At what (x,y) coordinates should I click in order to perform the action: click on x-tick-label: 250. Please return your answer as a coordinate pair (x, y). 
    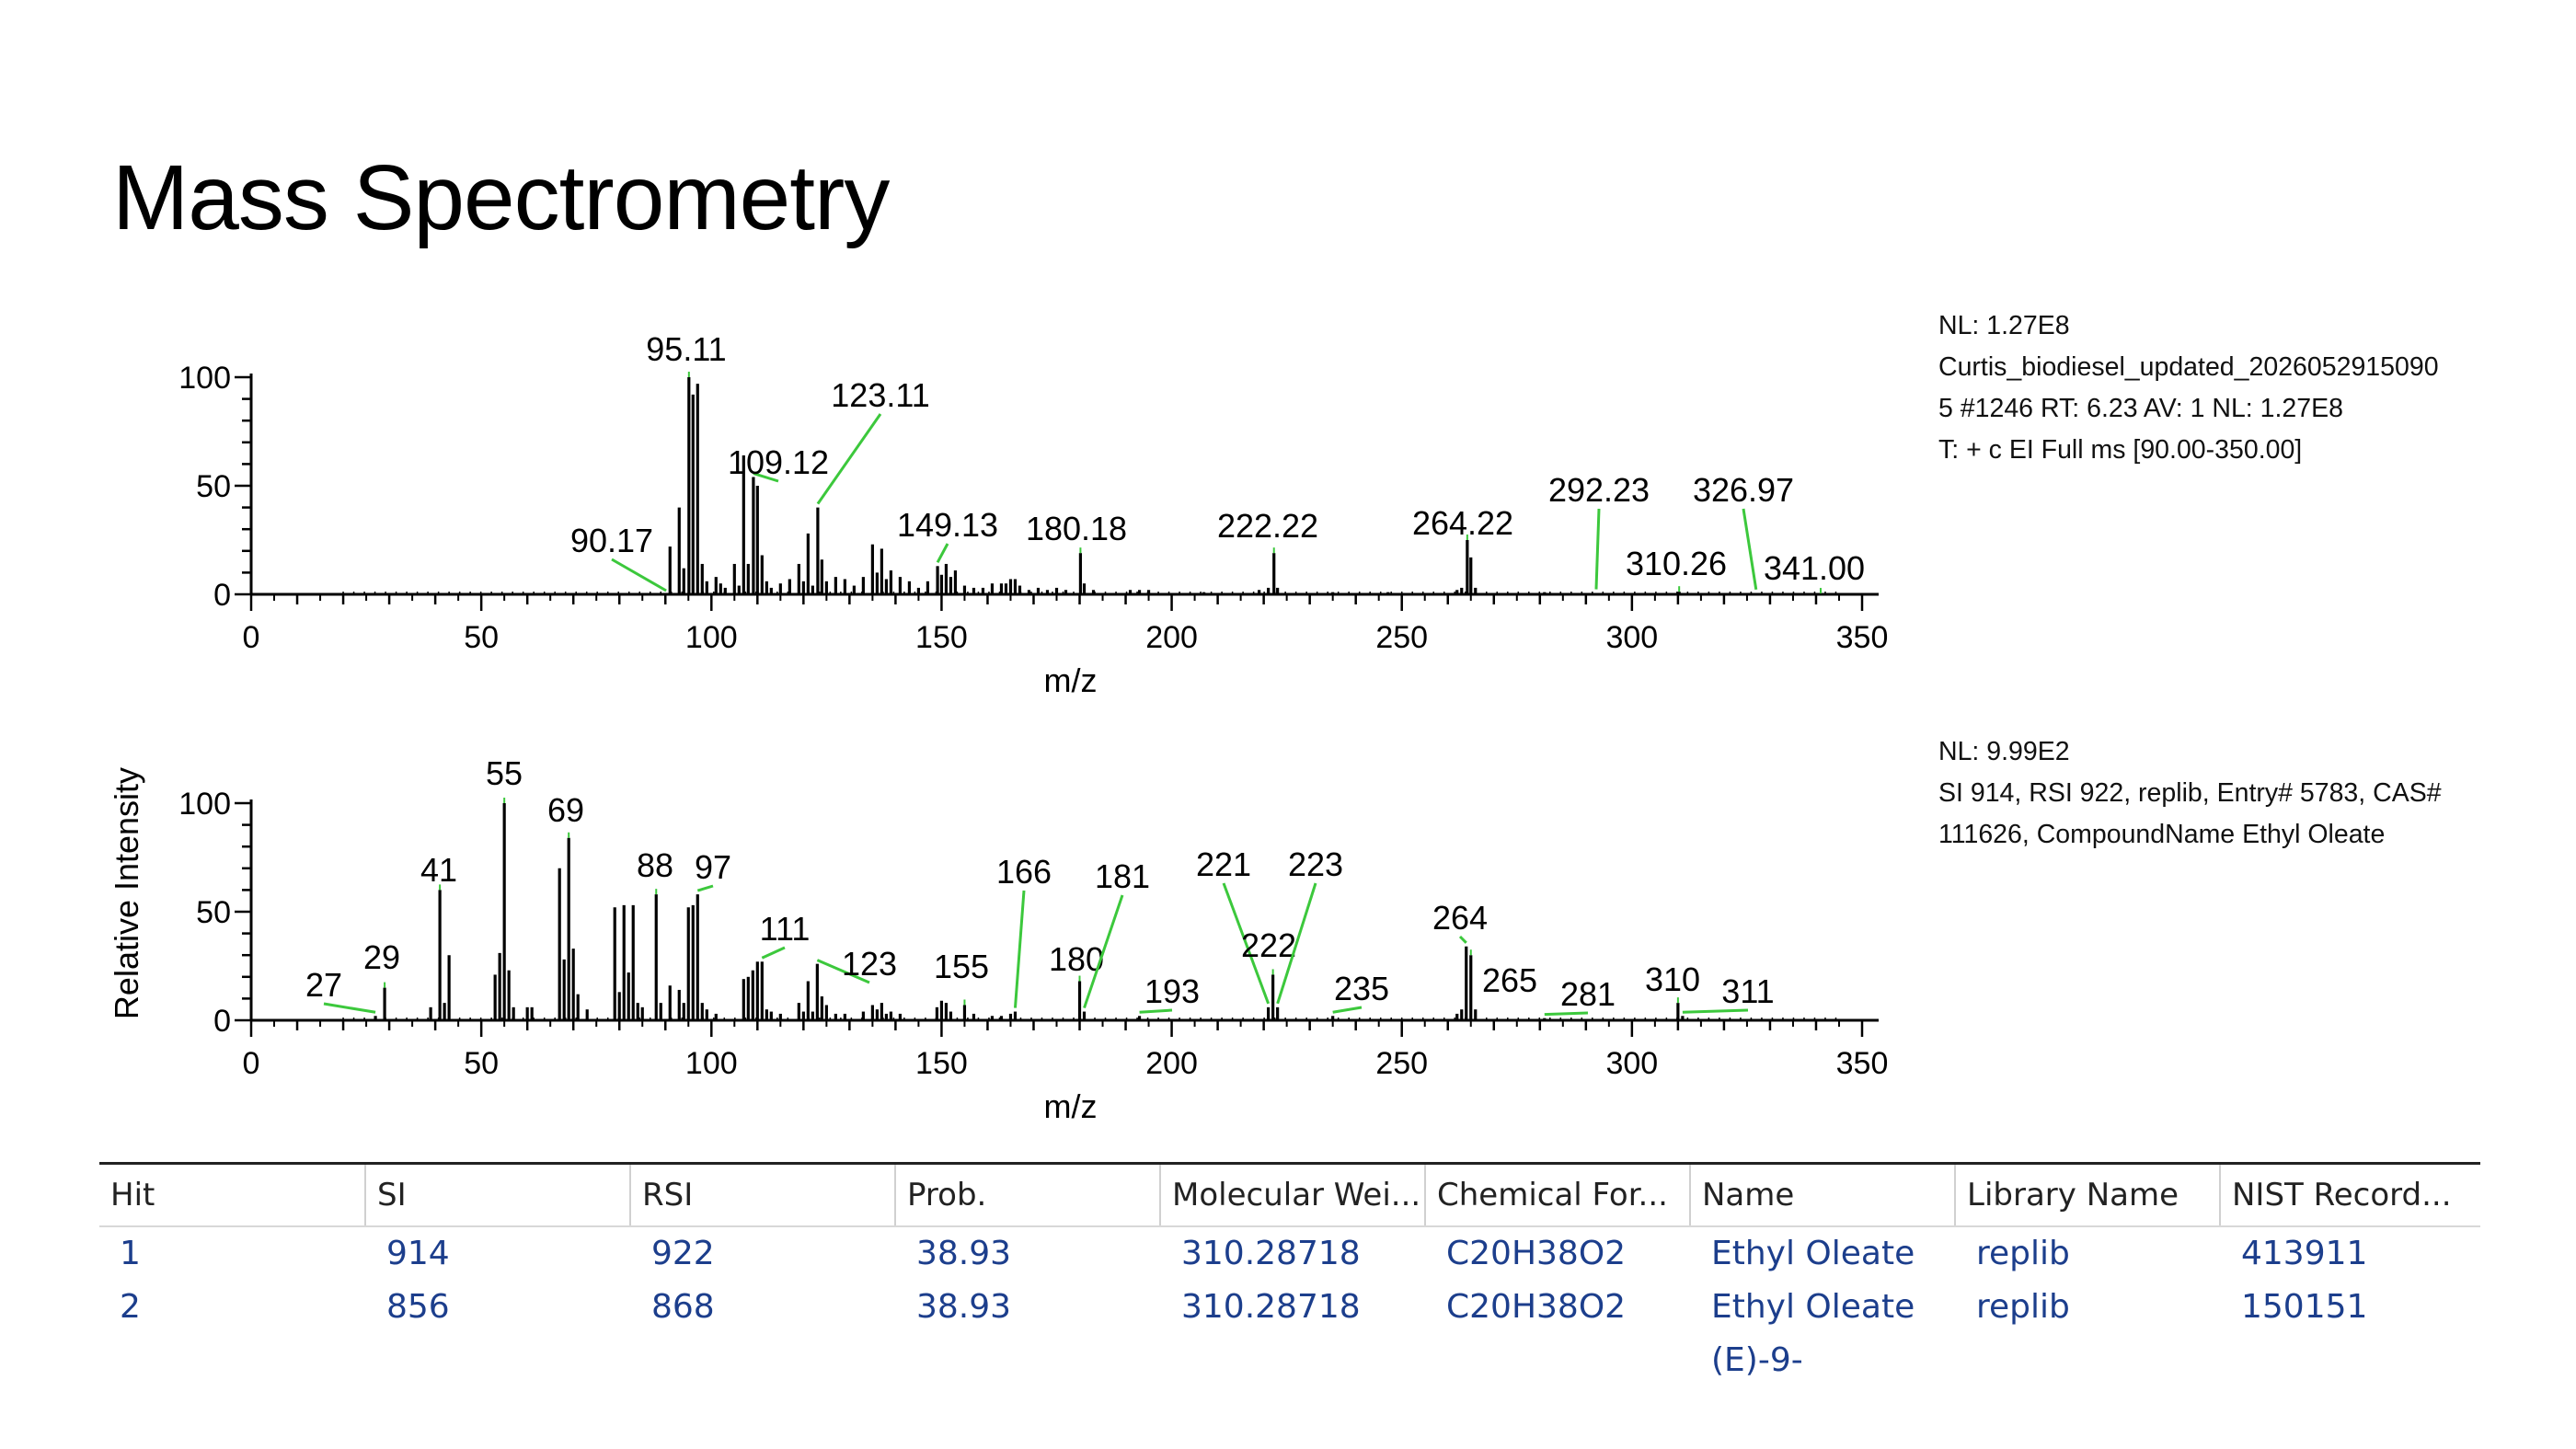
    Looking at the image, I should click on (1401, 637).